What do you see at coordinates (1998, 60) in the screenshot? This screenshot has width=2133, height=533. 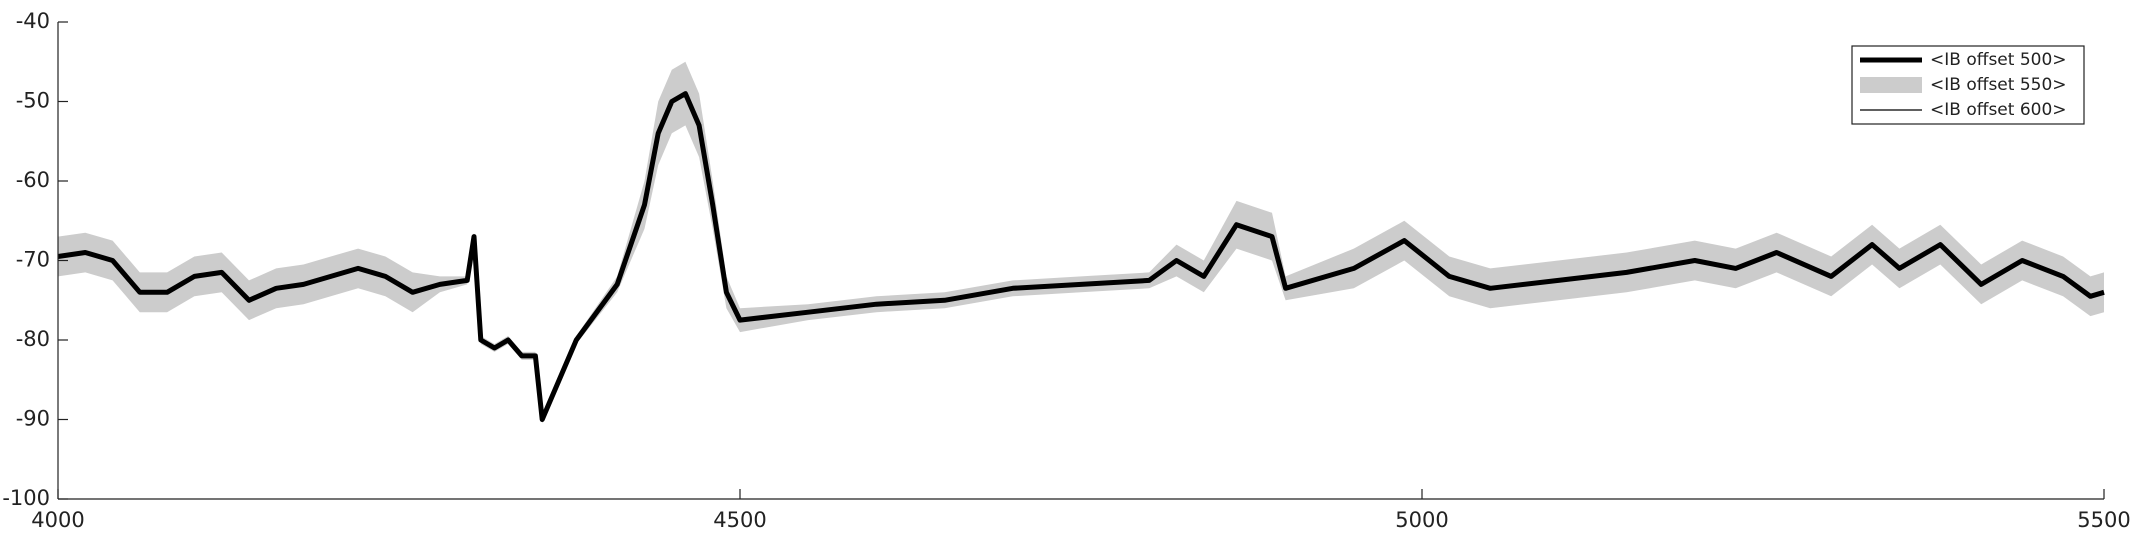 I see `legend-label: <IB offset 500>` at bounding box center [1998, 60].